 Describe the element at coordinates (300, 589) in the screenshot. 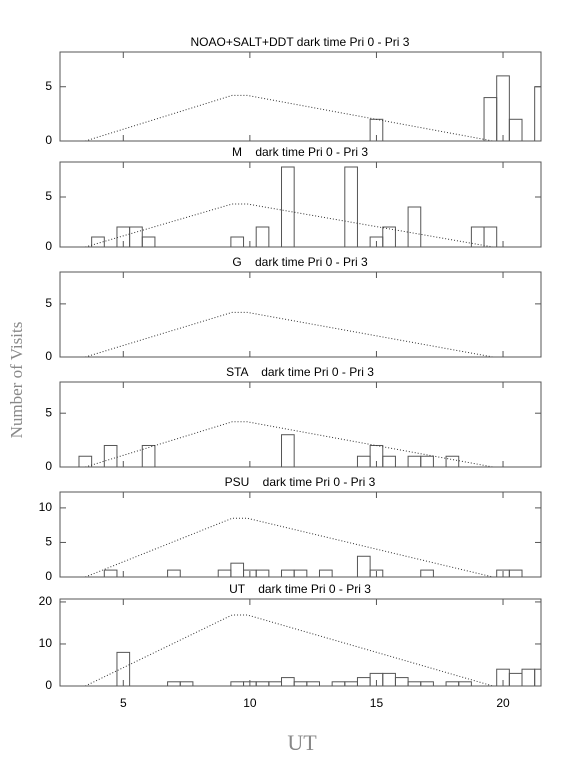

I see `panel-title: UT dark time Pri 0 - Pri 3` at that location.